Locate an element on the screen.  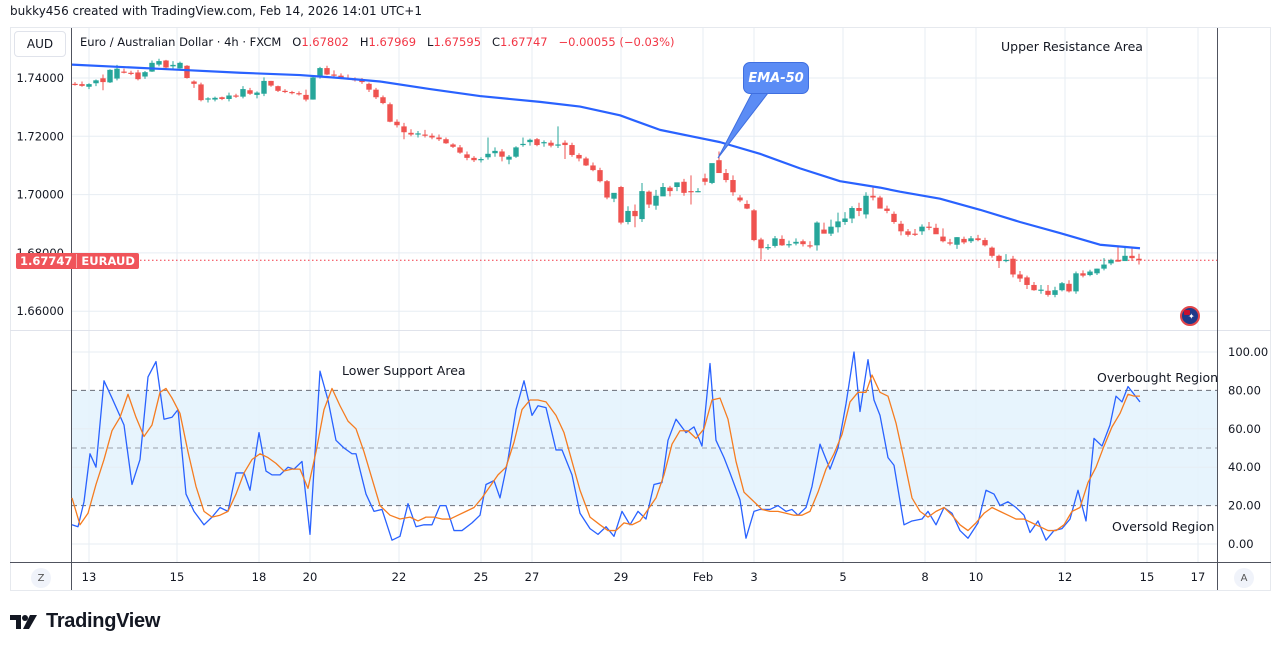
legend-low: 1.67595 is located at coordinates (457, 42).